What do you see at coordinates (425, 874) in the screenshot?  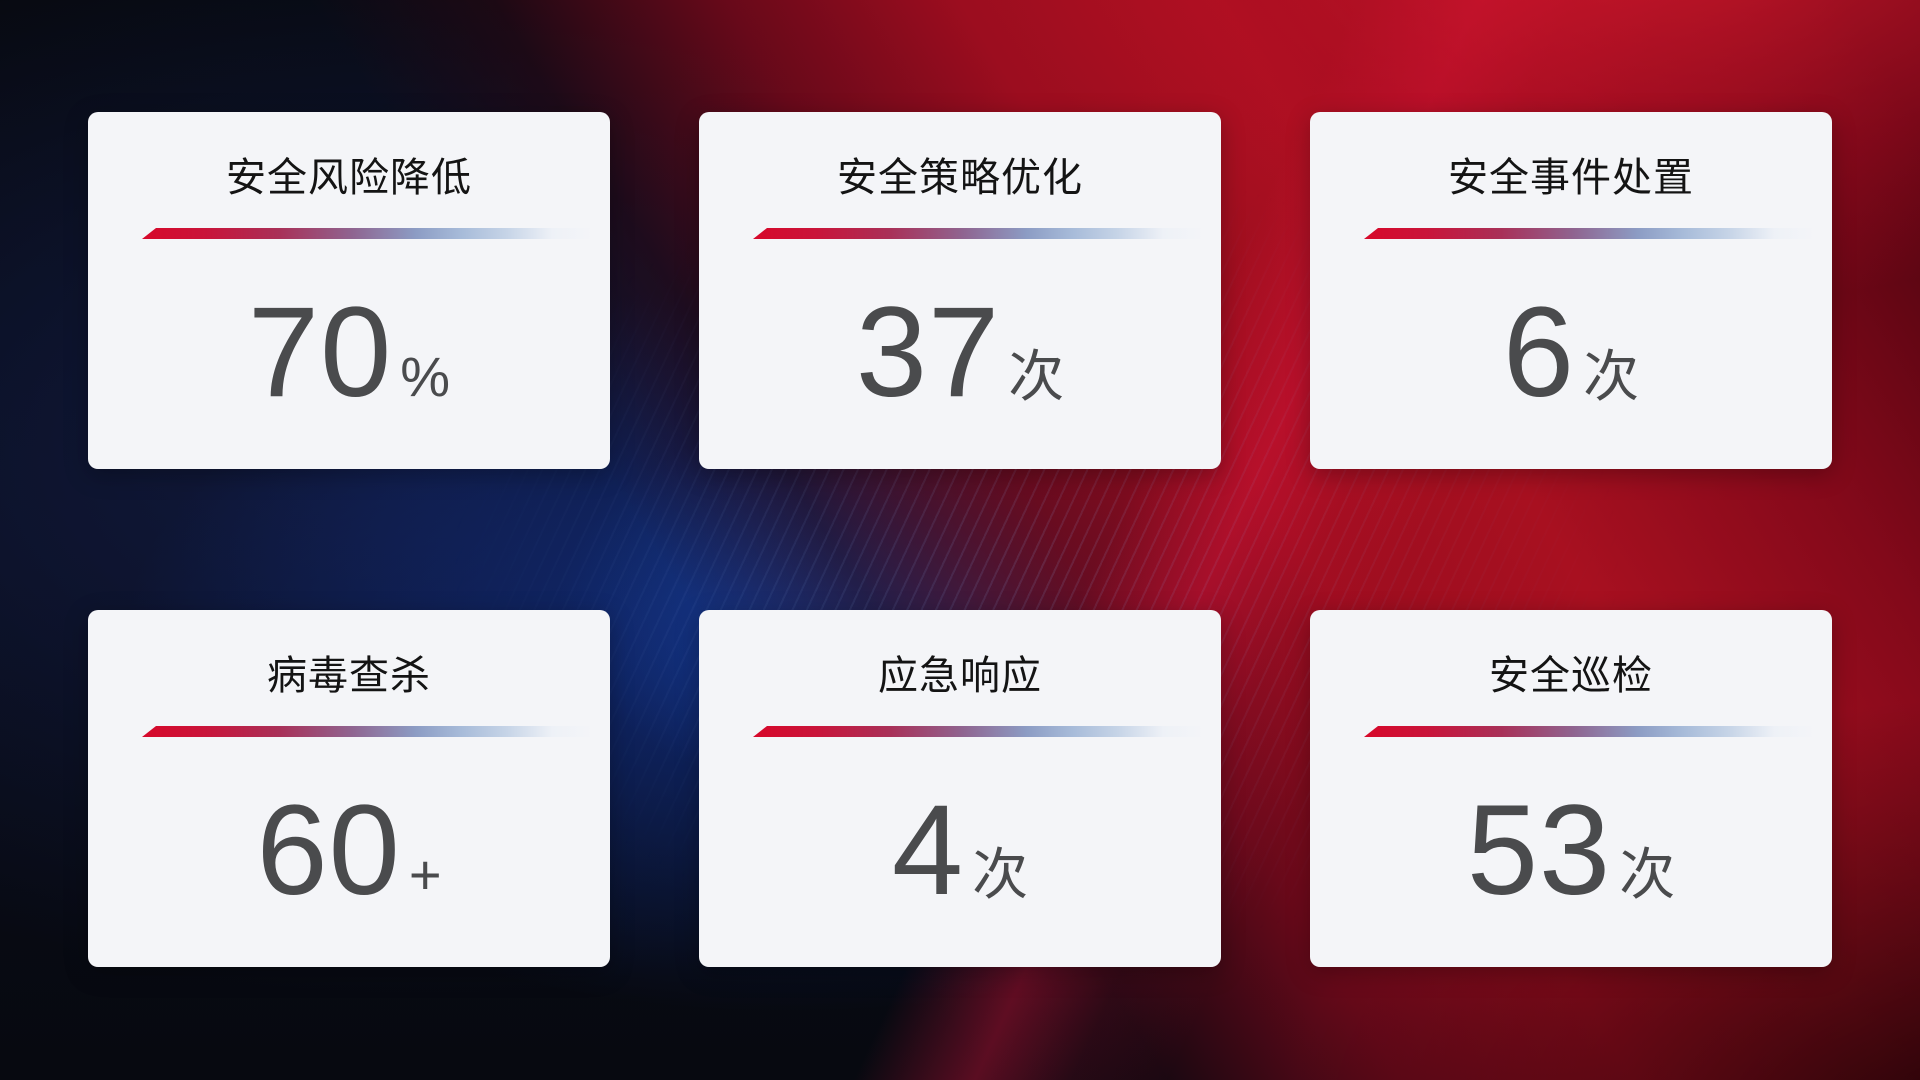 I see `card-unit: +` at bounding box center [425, 874].